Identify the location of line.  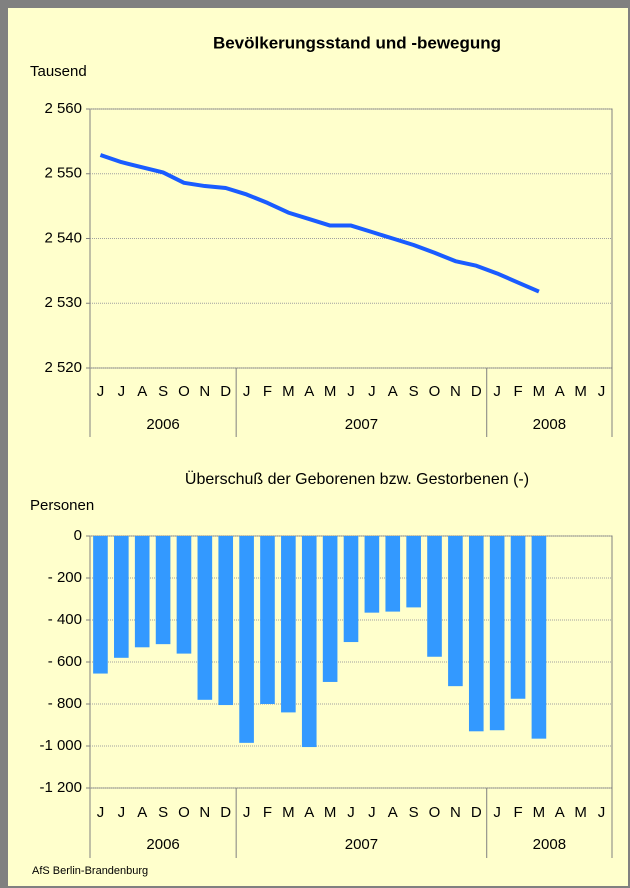
(319, 223).